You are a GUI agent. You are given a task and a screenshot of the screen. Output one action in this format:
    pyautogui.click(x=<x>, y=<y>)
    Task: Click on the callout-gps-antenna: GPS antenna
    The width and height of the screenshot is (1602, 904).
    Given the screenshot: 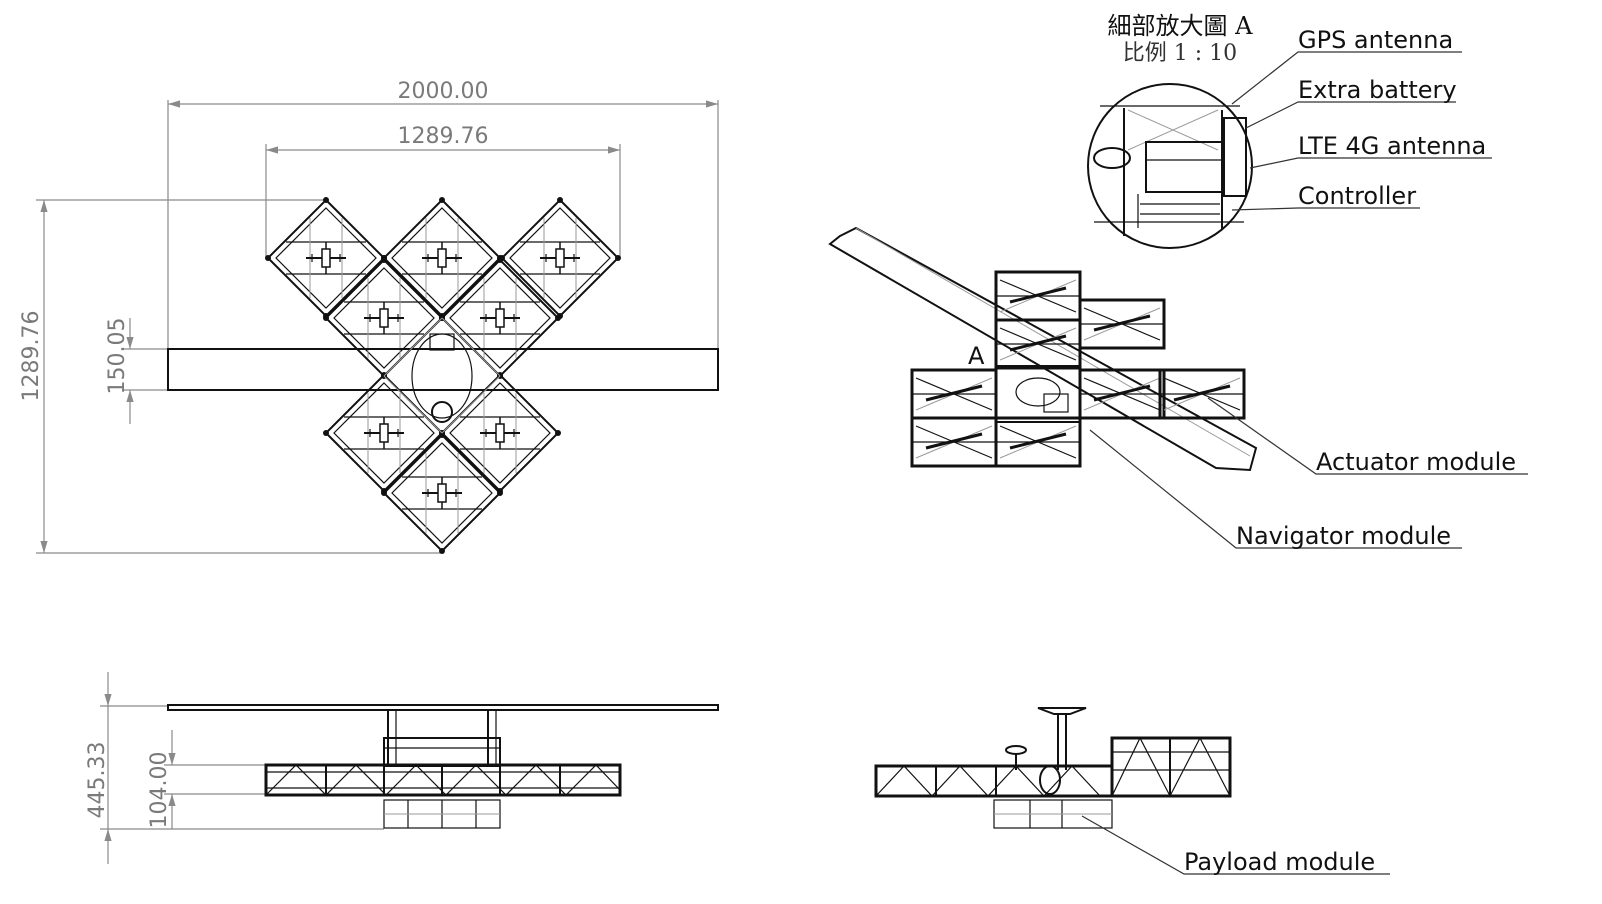 What is the action you would take?
    pyautogui.click(x=1375, y=40)
    